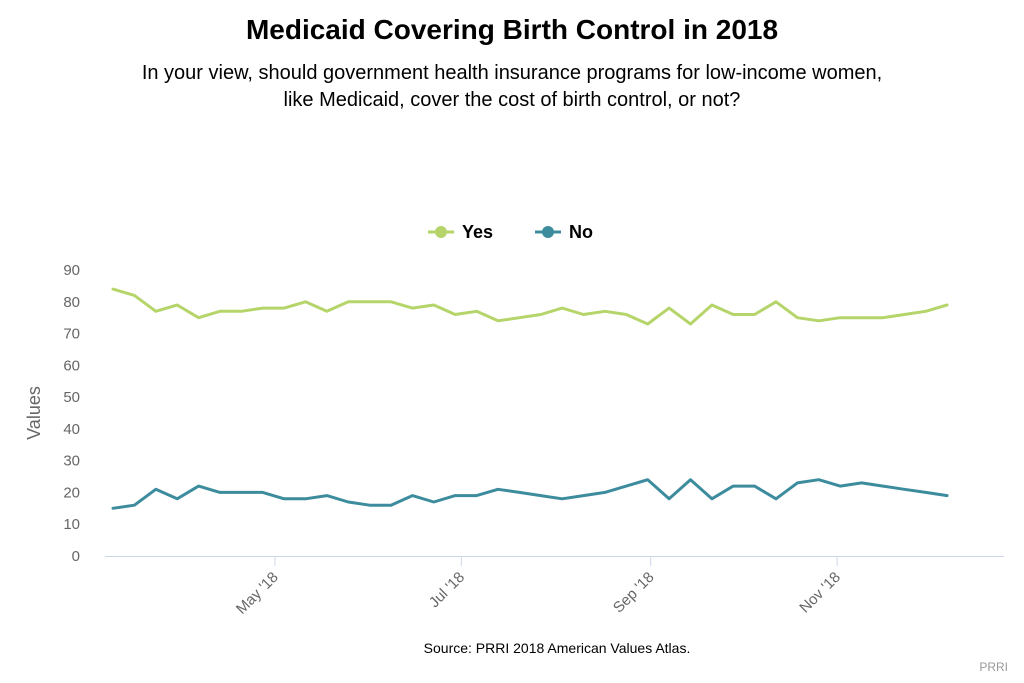  Describe the element at coordinates (257, 593) in the screenshot. I see `x-tick-label: May '18` at that location.